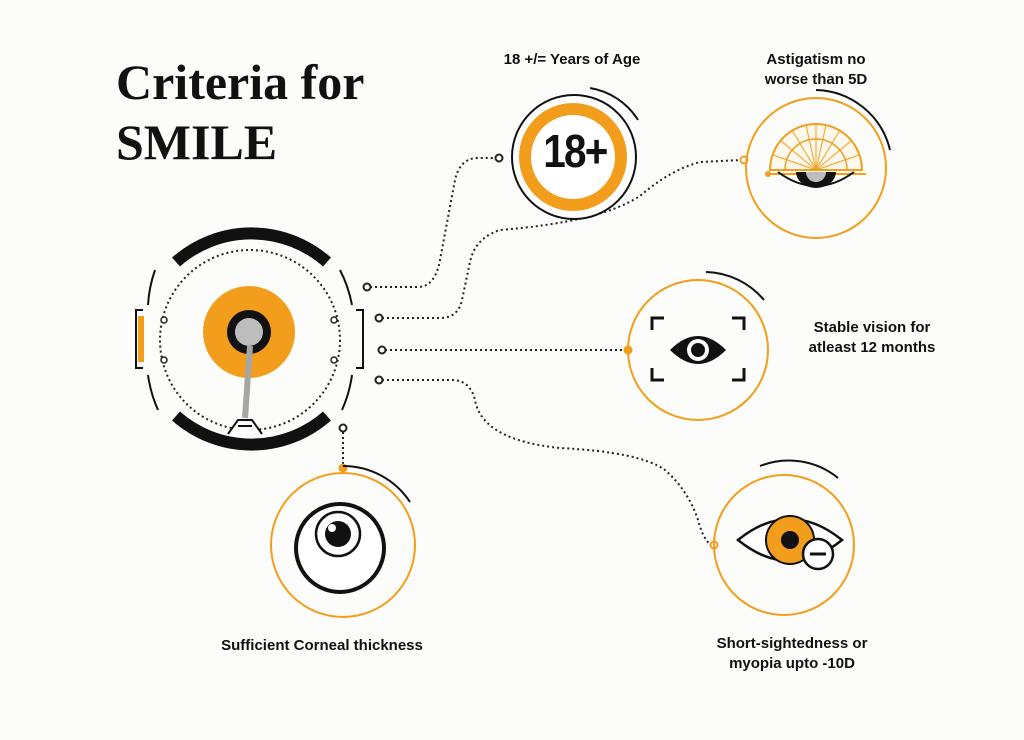  What do you see at coordinates (792, 643) in the screenshot?
I see `myopia-label-line-1: Short-sightedness or` at bounding box center [792, 643].